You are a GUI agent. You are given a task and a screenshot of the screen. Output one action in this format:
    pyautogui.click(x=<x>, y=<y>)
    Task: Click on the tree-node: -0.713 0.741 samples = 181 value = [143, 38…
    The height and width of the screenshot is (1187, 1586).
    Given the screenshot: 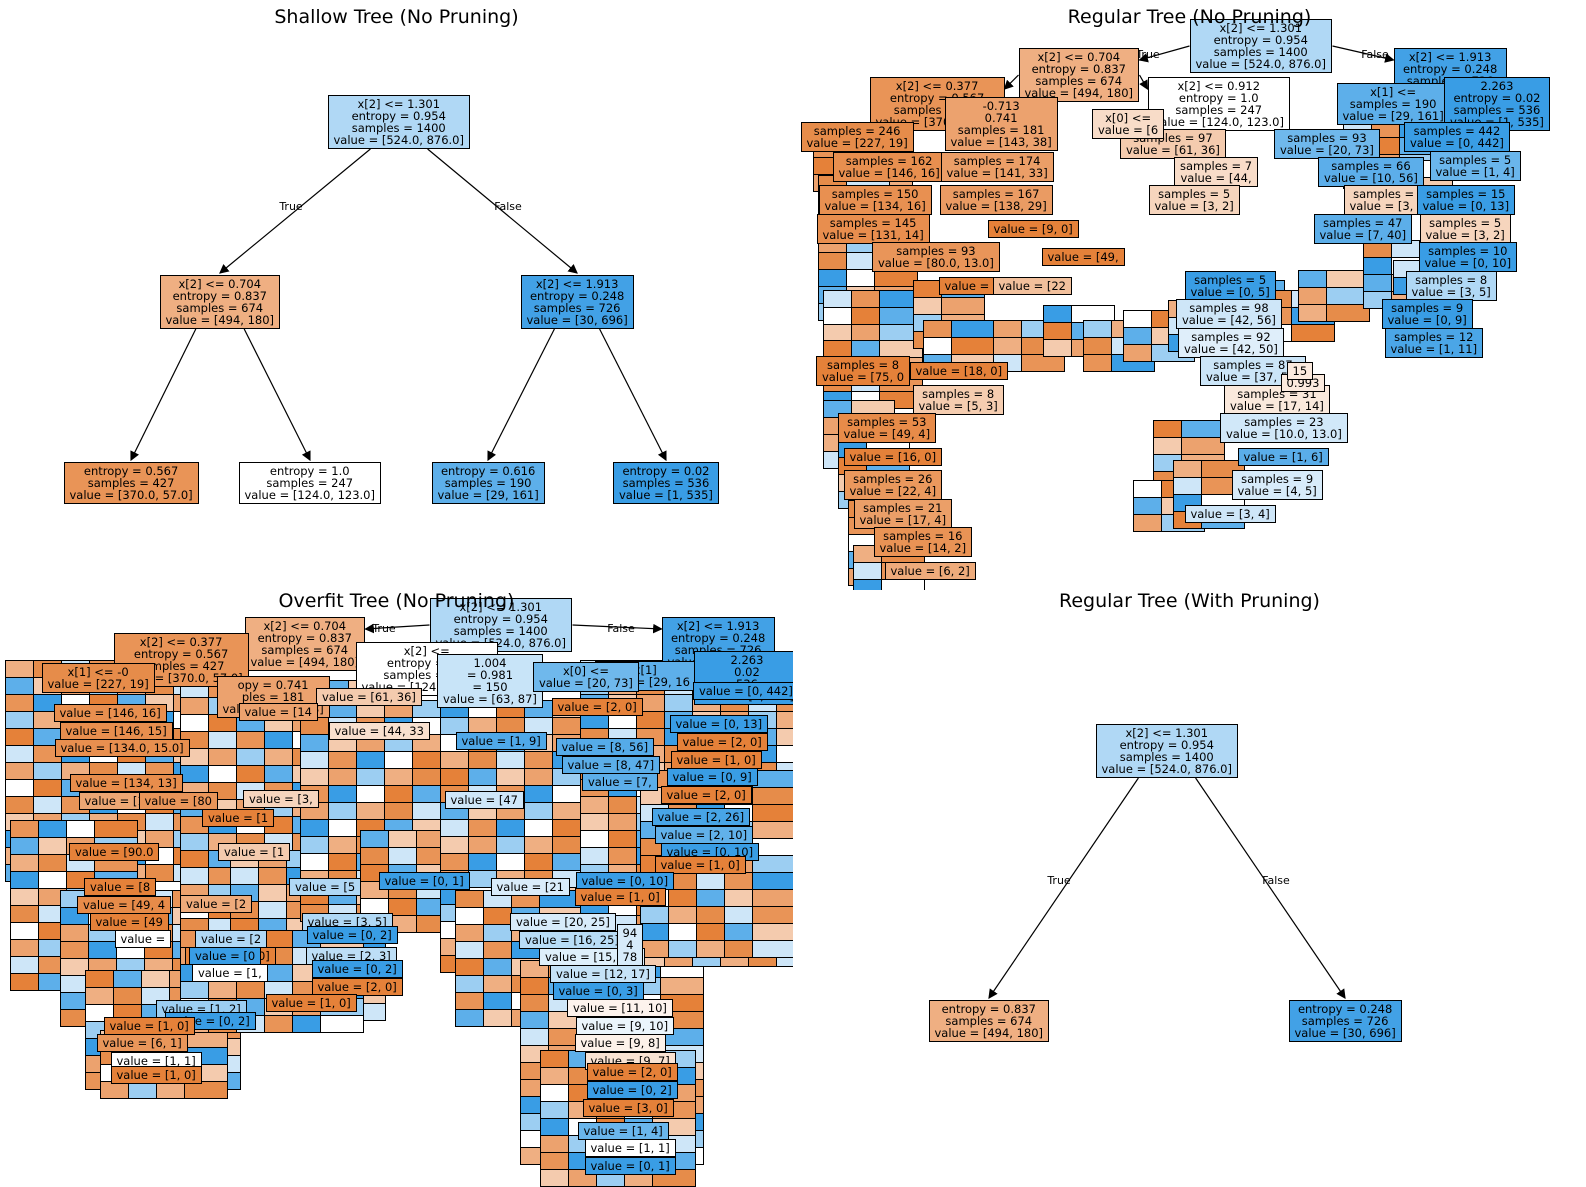 What is the action you would take?
    pyautogui.click(x=1001, y=124)
    